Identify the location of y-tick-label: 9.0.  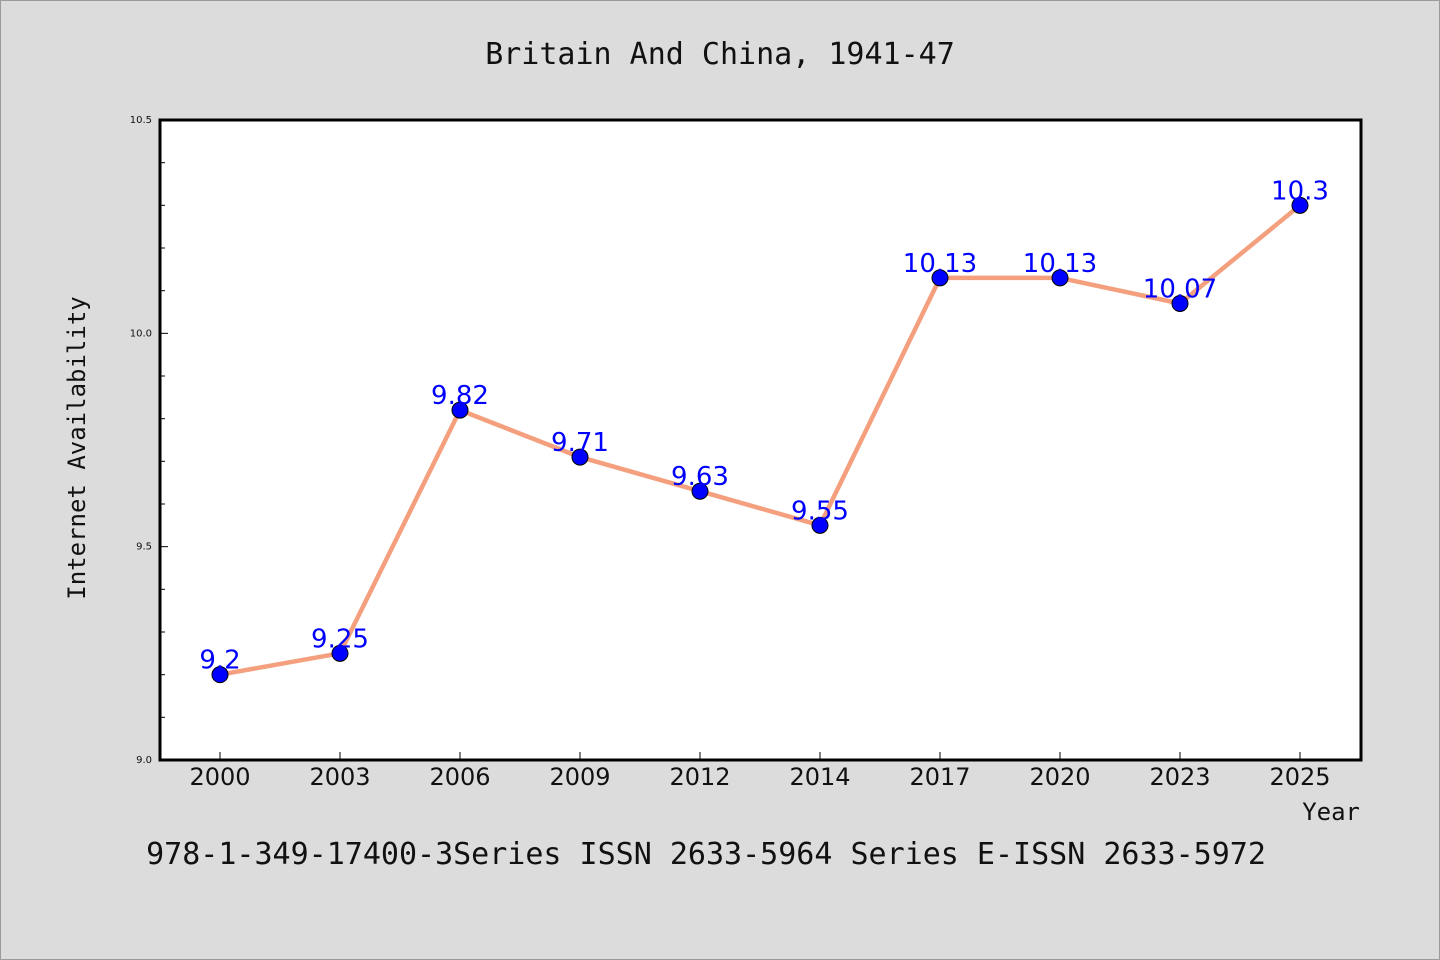
(144, 760).